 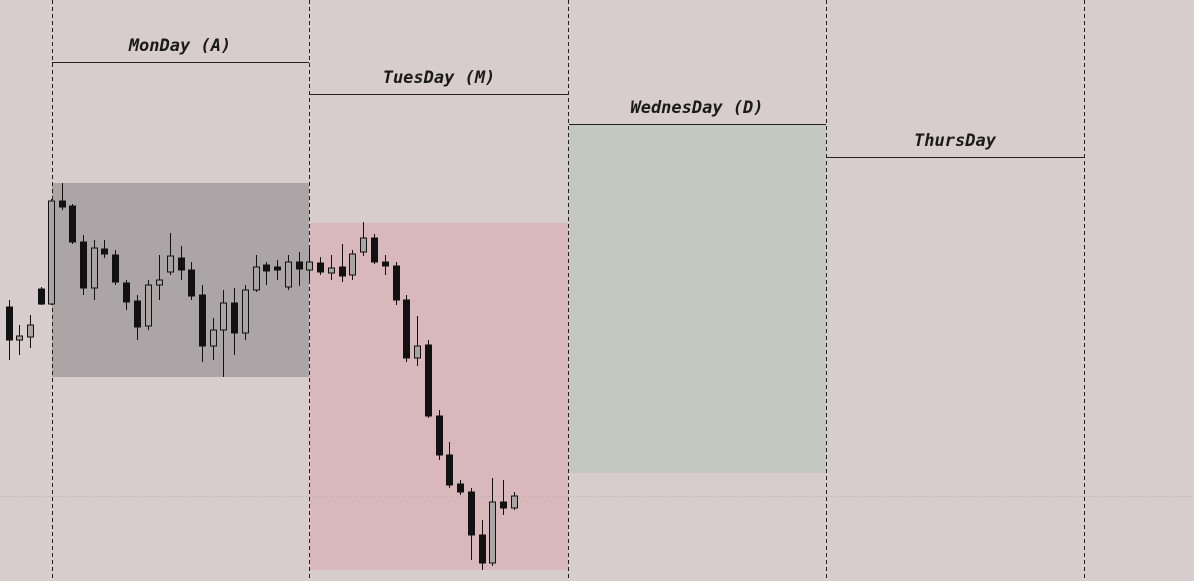 I want to click on day-label: TuesDay (M), so click(x=439, y=78).